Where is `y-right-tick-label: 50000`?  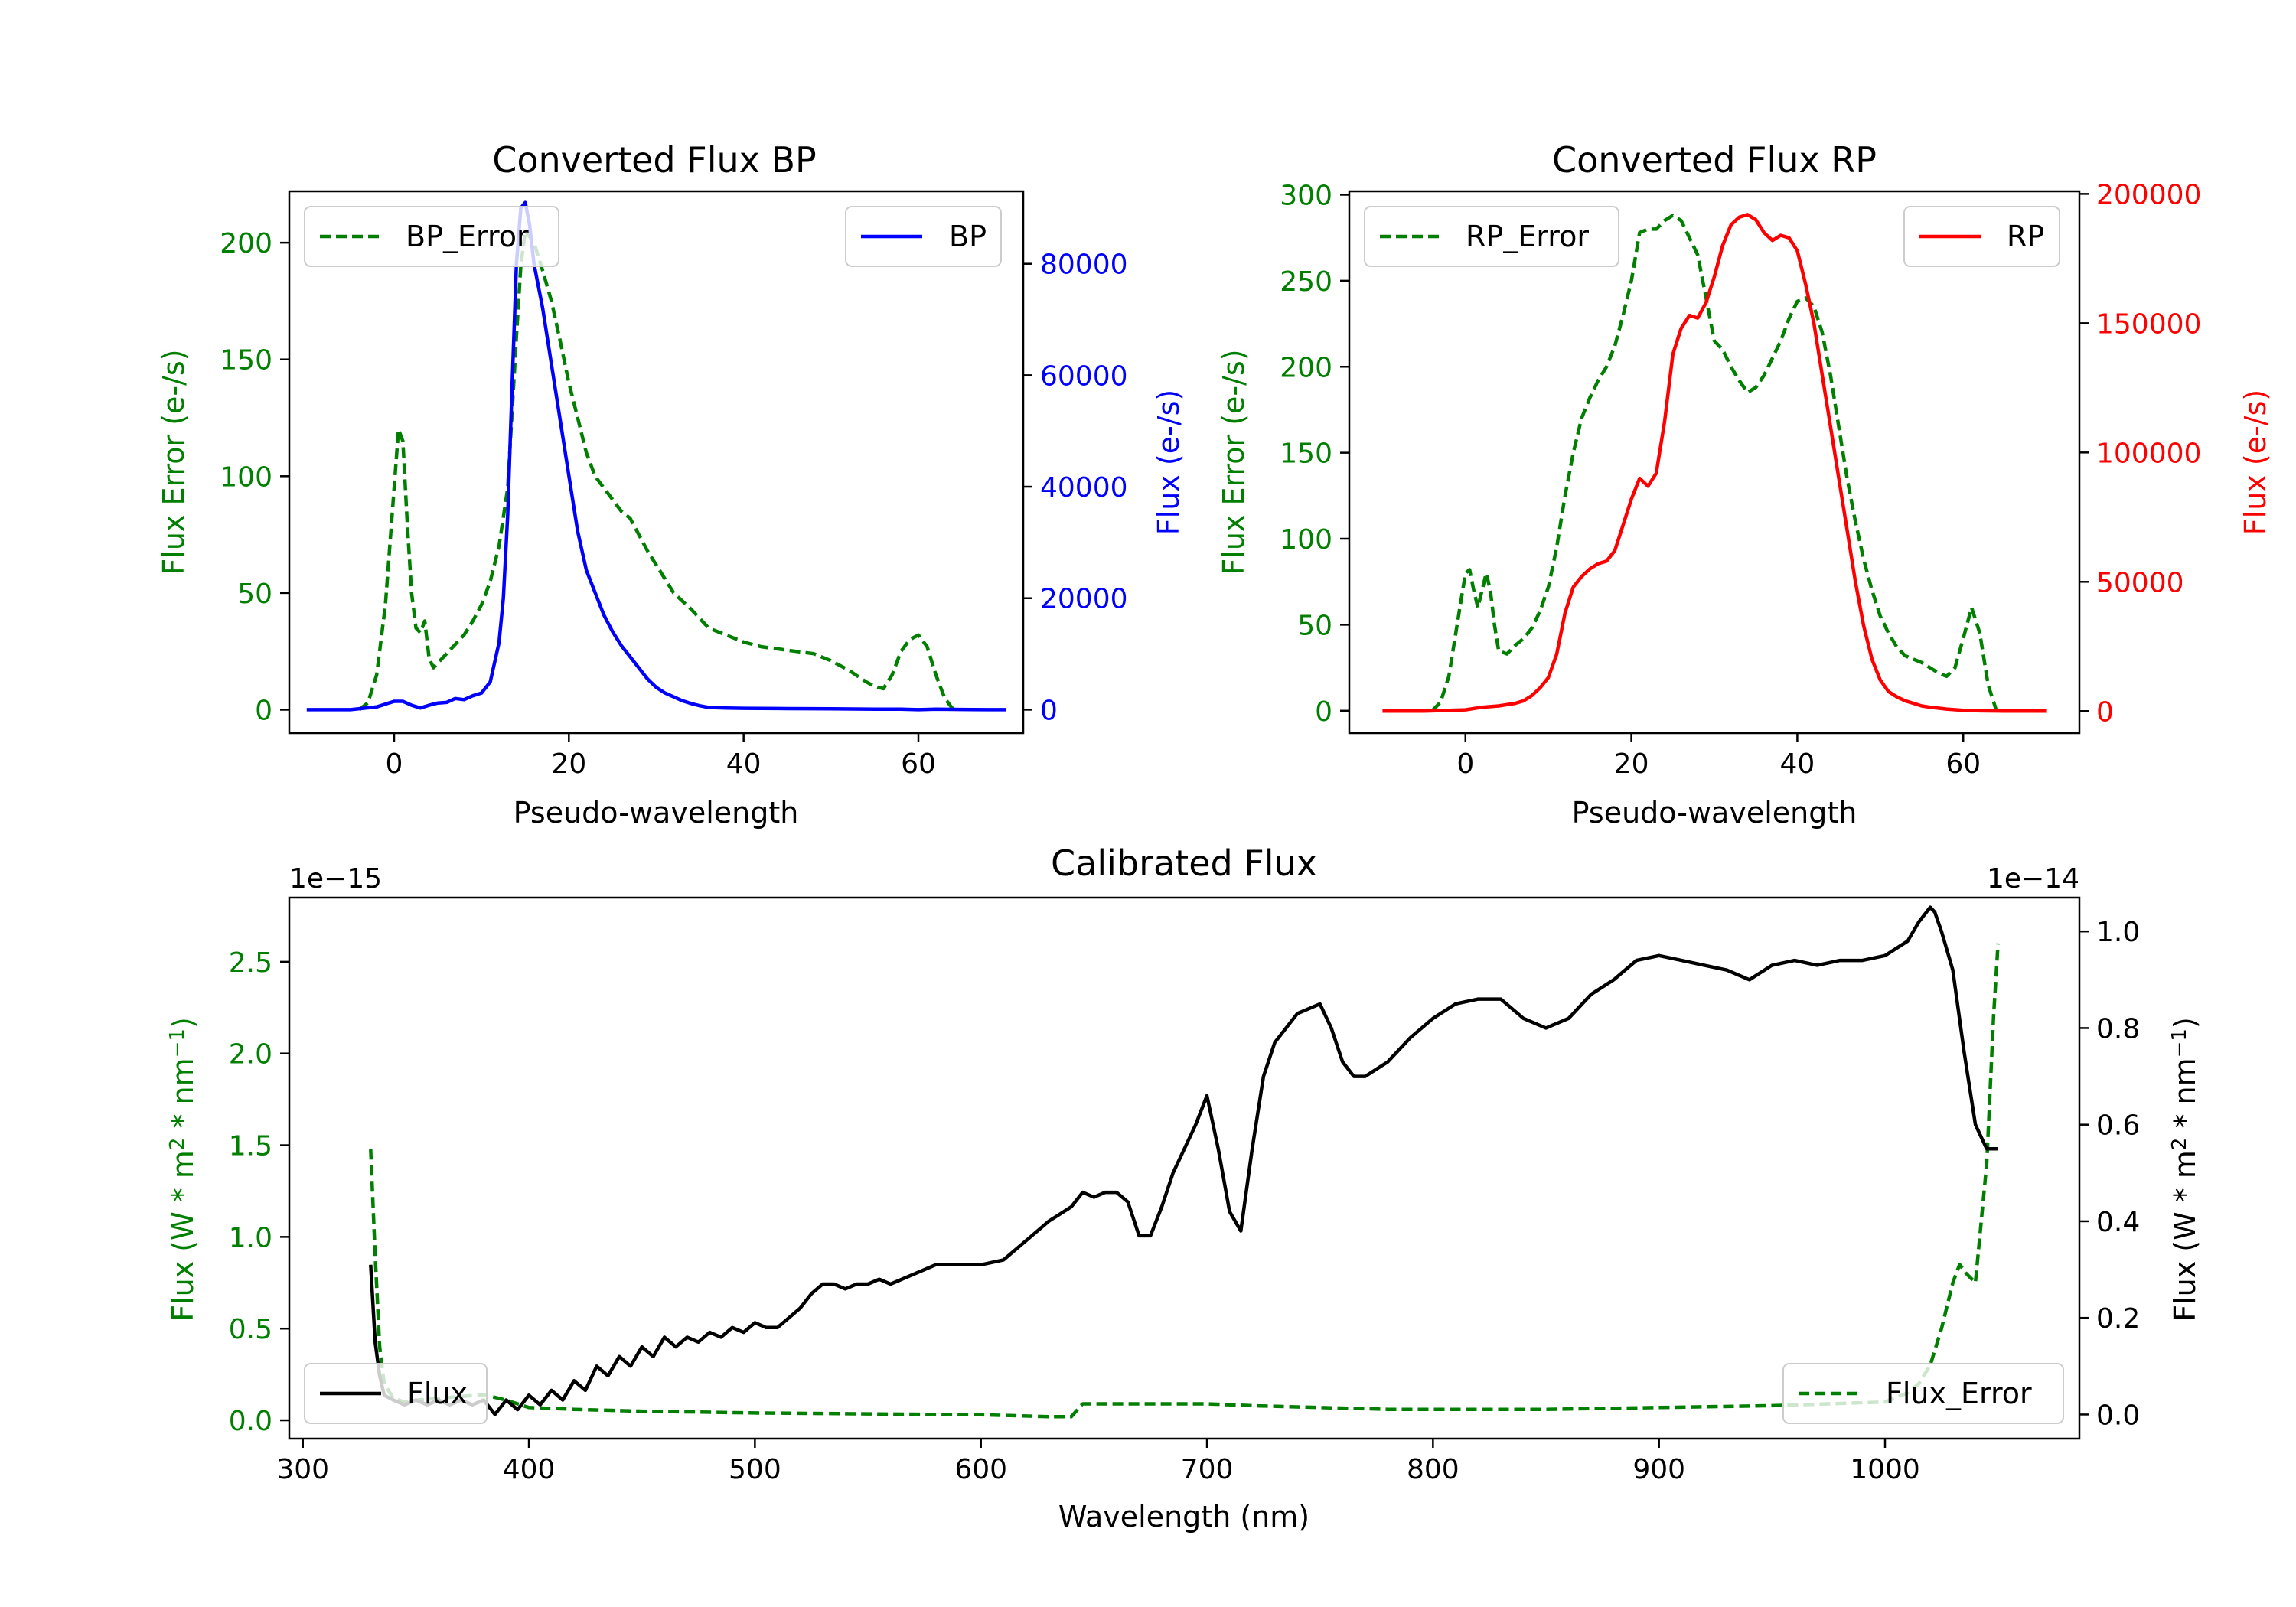 y-right-tick-label: 50000 is located at coordinates (2140, 582).